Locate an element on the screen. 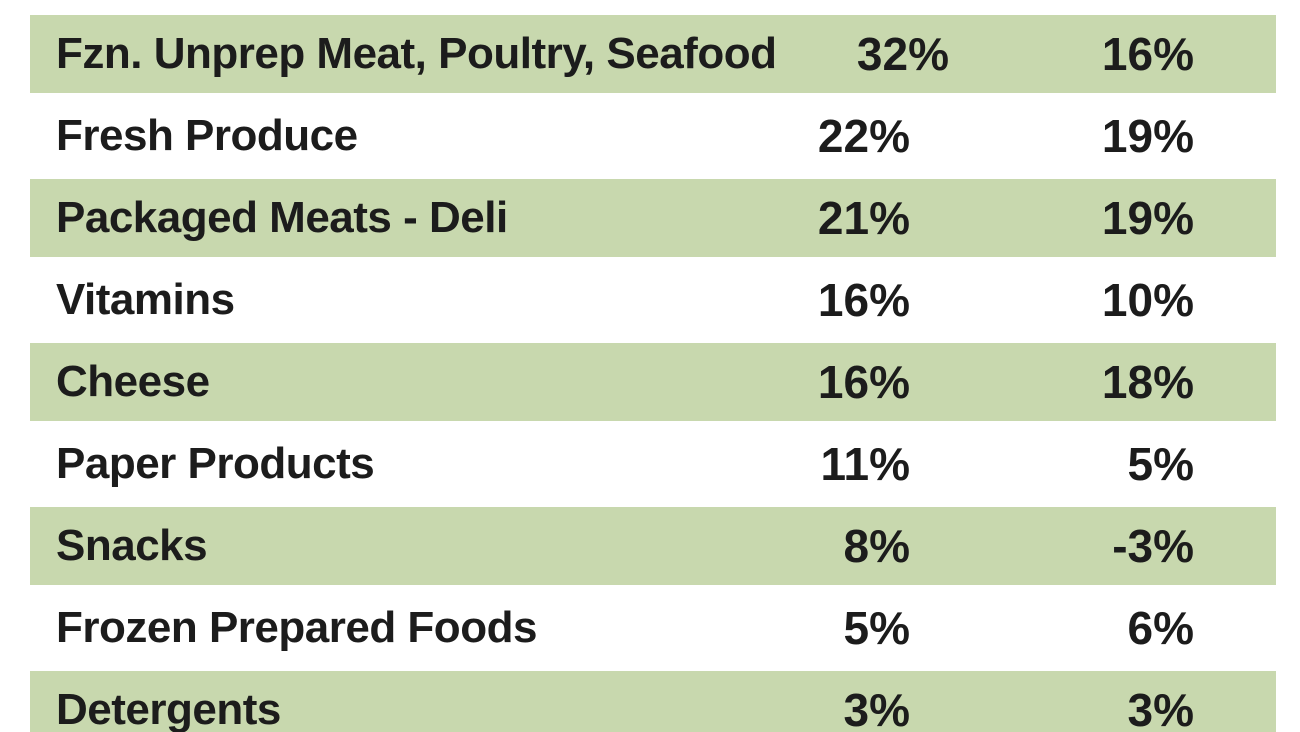  category-label: Cheese is located at coordinates (133, 381).